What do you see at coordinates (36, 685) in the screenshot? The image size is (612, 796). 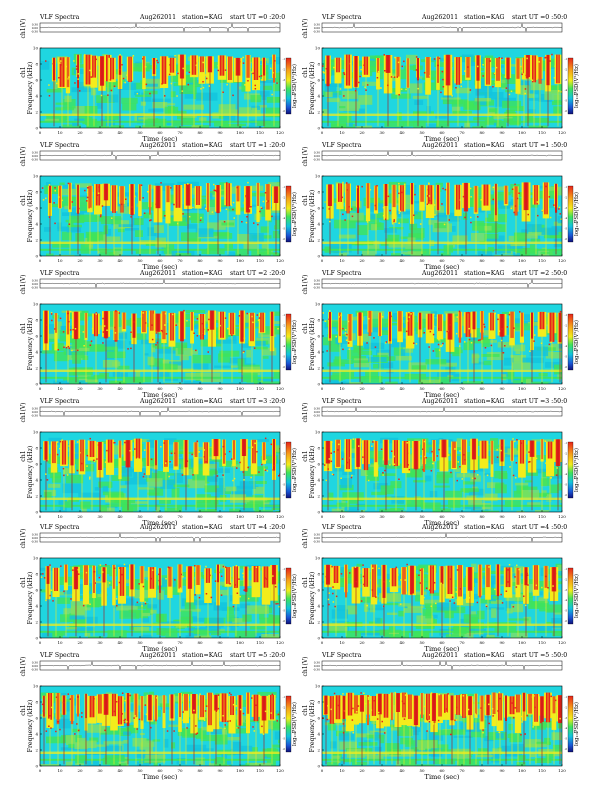 I see `y-tick-label: 10` at bounding box center [36, 685].